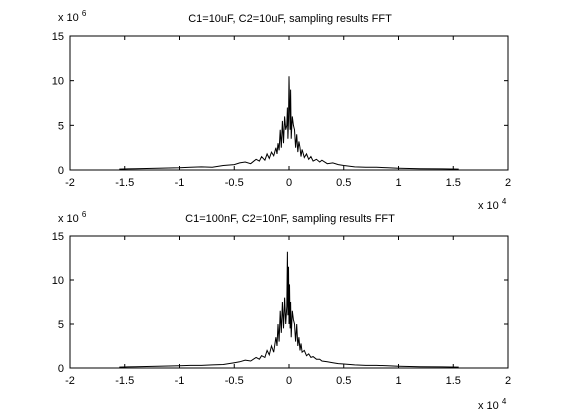 This screenshot has height=420, width=561. I want to click on subplot-2-x-tick-label: 1, so click(398, 381).